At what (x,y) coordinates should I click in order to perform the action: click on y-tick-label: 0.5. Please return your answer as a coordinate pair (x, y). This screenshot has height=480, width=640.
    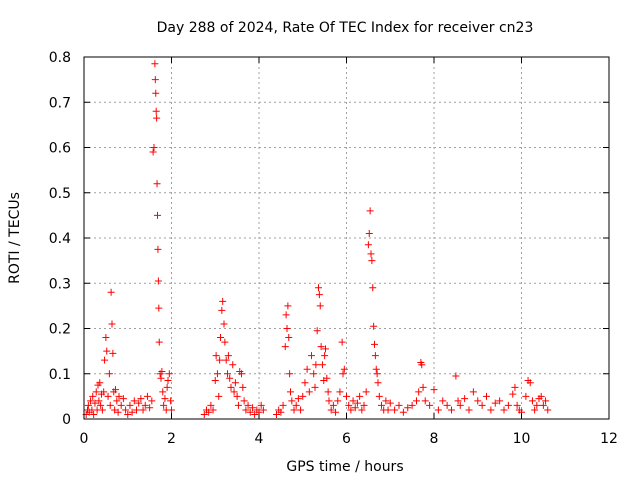
    Looking at the image, I should click on (60, 194).